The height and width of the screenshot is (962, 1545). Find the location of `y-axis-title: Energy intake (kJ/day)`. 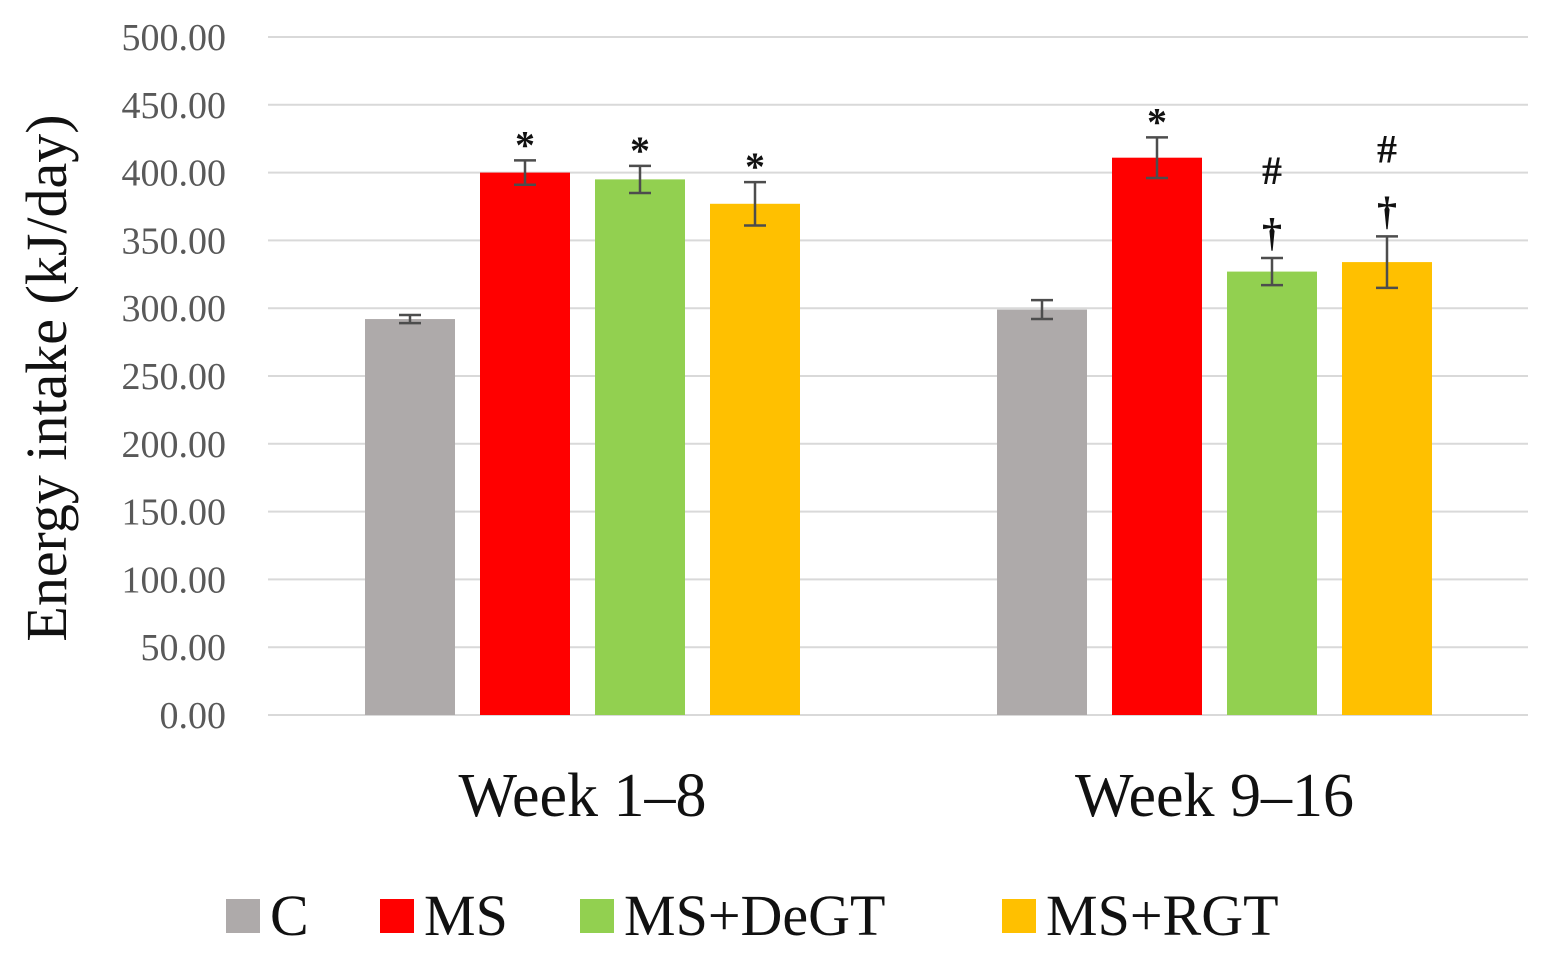

y-axis-title: Energy intake (kJ/day) is located at coordinates (46, 377).